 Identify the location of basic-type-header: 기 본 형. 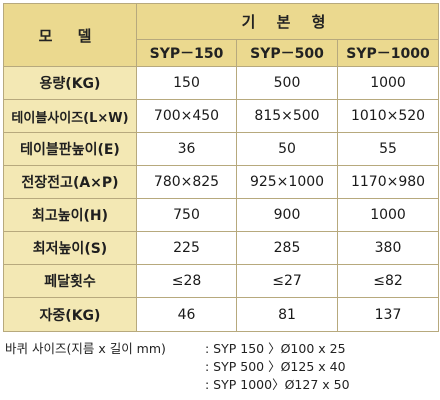
(288, 22).